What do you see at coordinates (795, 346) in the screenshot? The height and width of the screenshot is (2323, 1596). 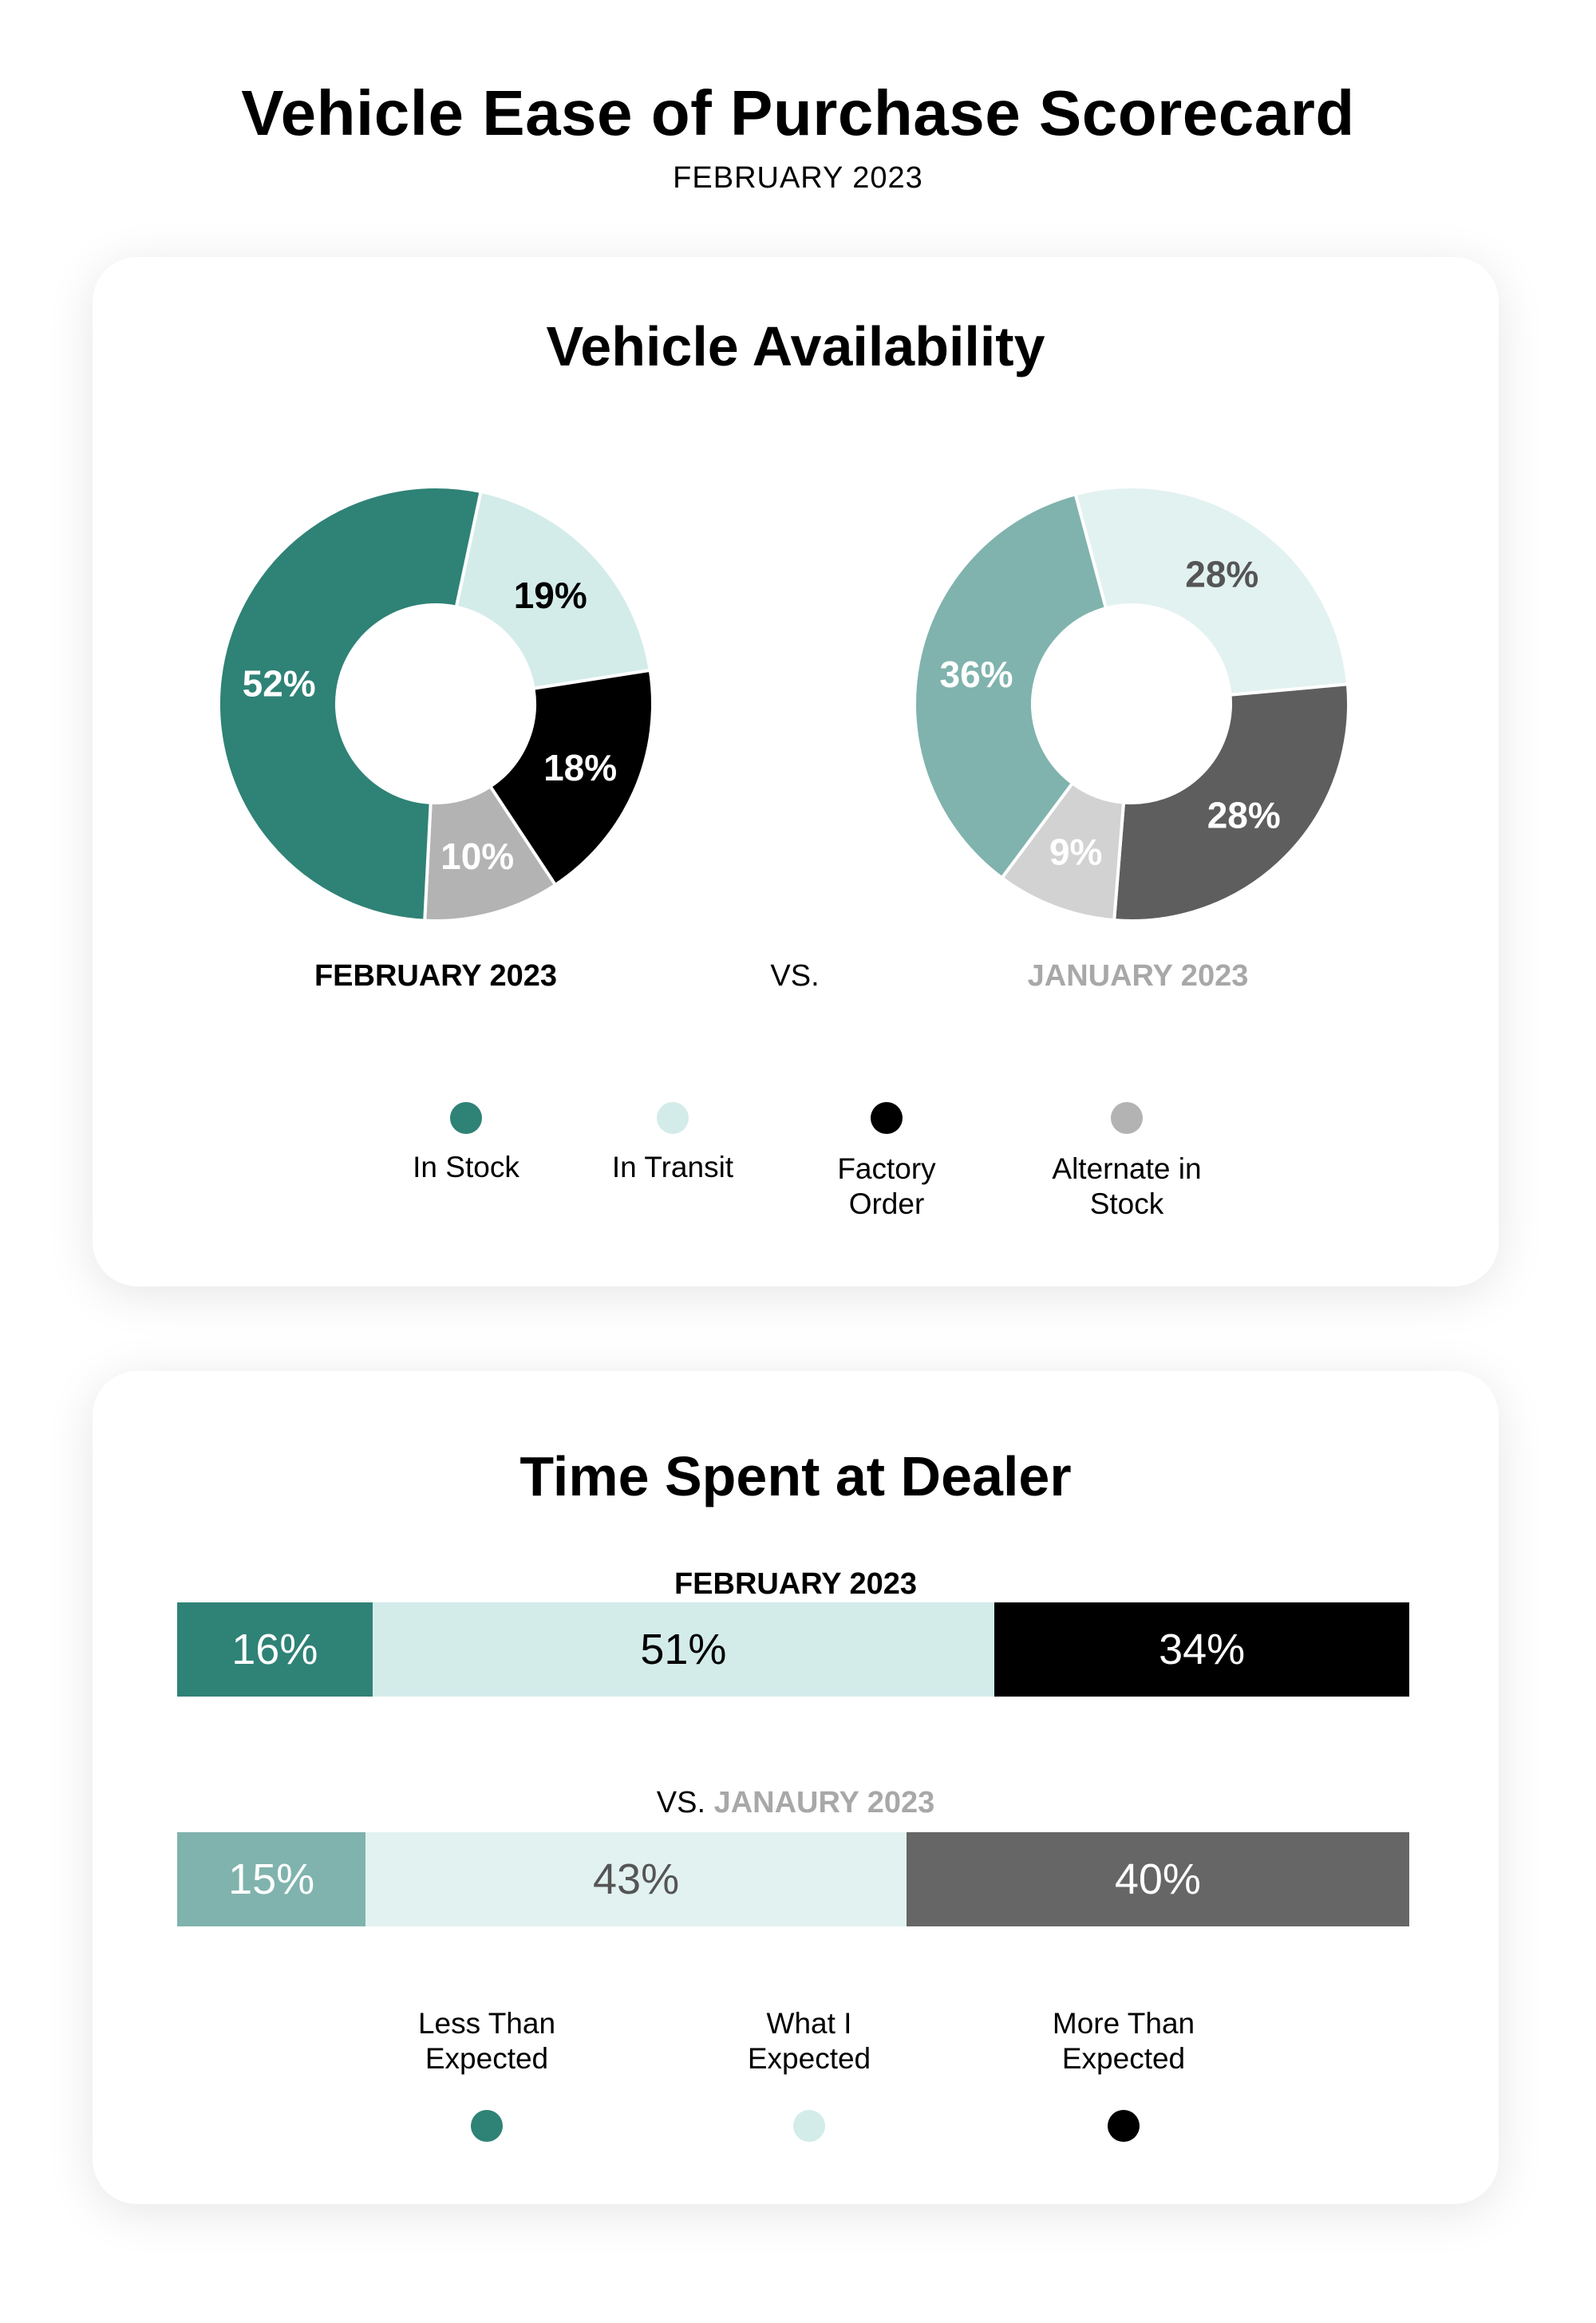 I see `vehicle-availability-title: Vehicle Availability` at bounding box center [795, 346].